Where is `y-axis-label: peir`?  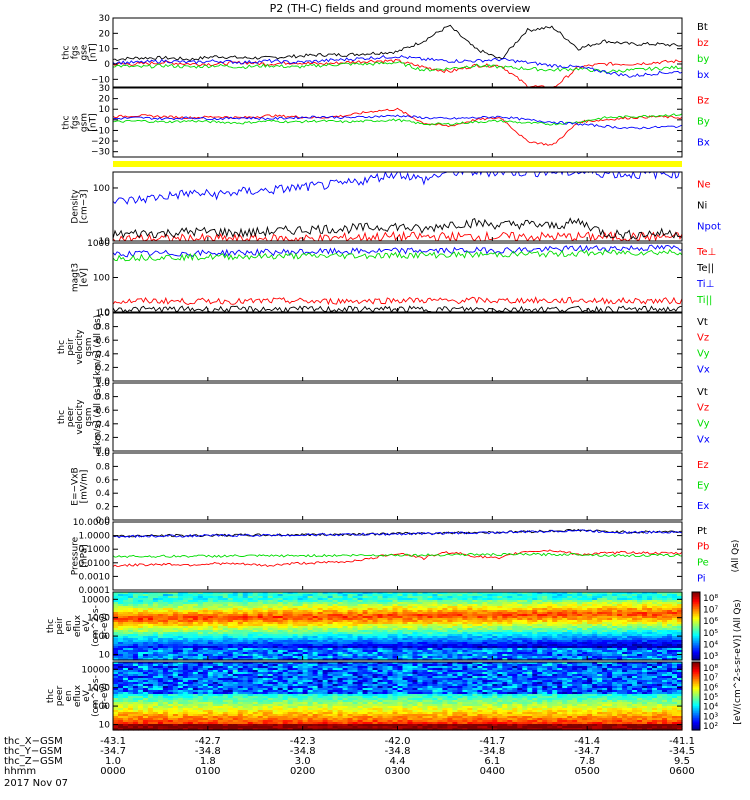 y-axis-label: peir is located at coordinates (71, 347).